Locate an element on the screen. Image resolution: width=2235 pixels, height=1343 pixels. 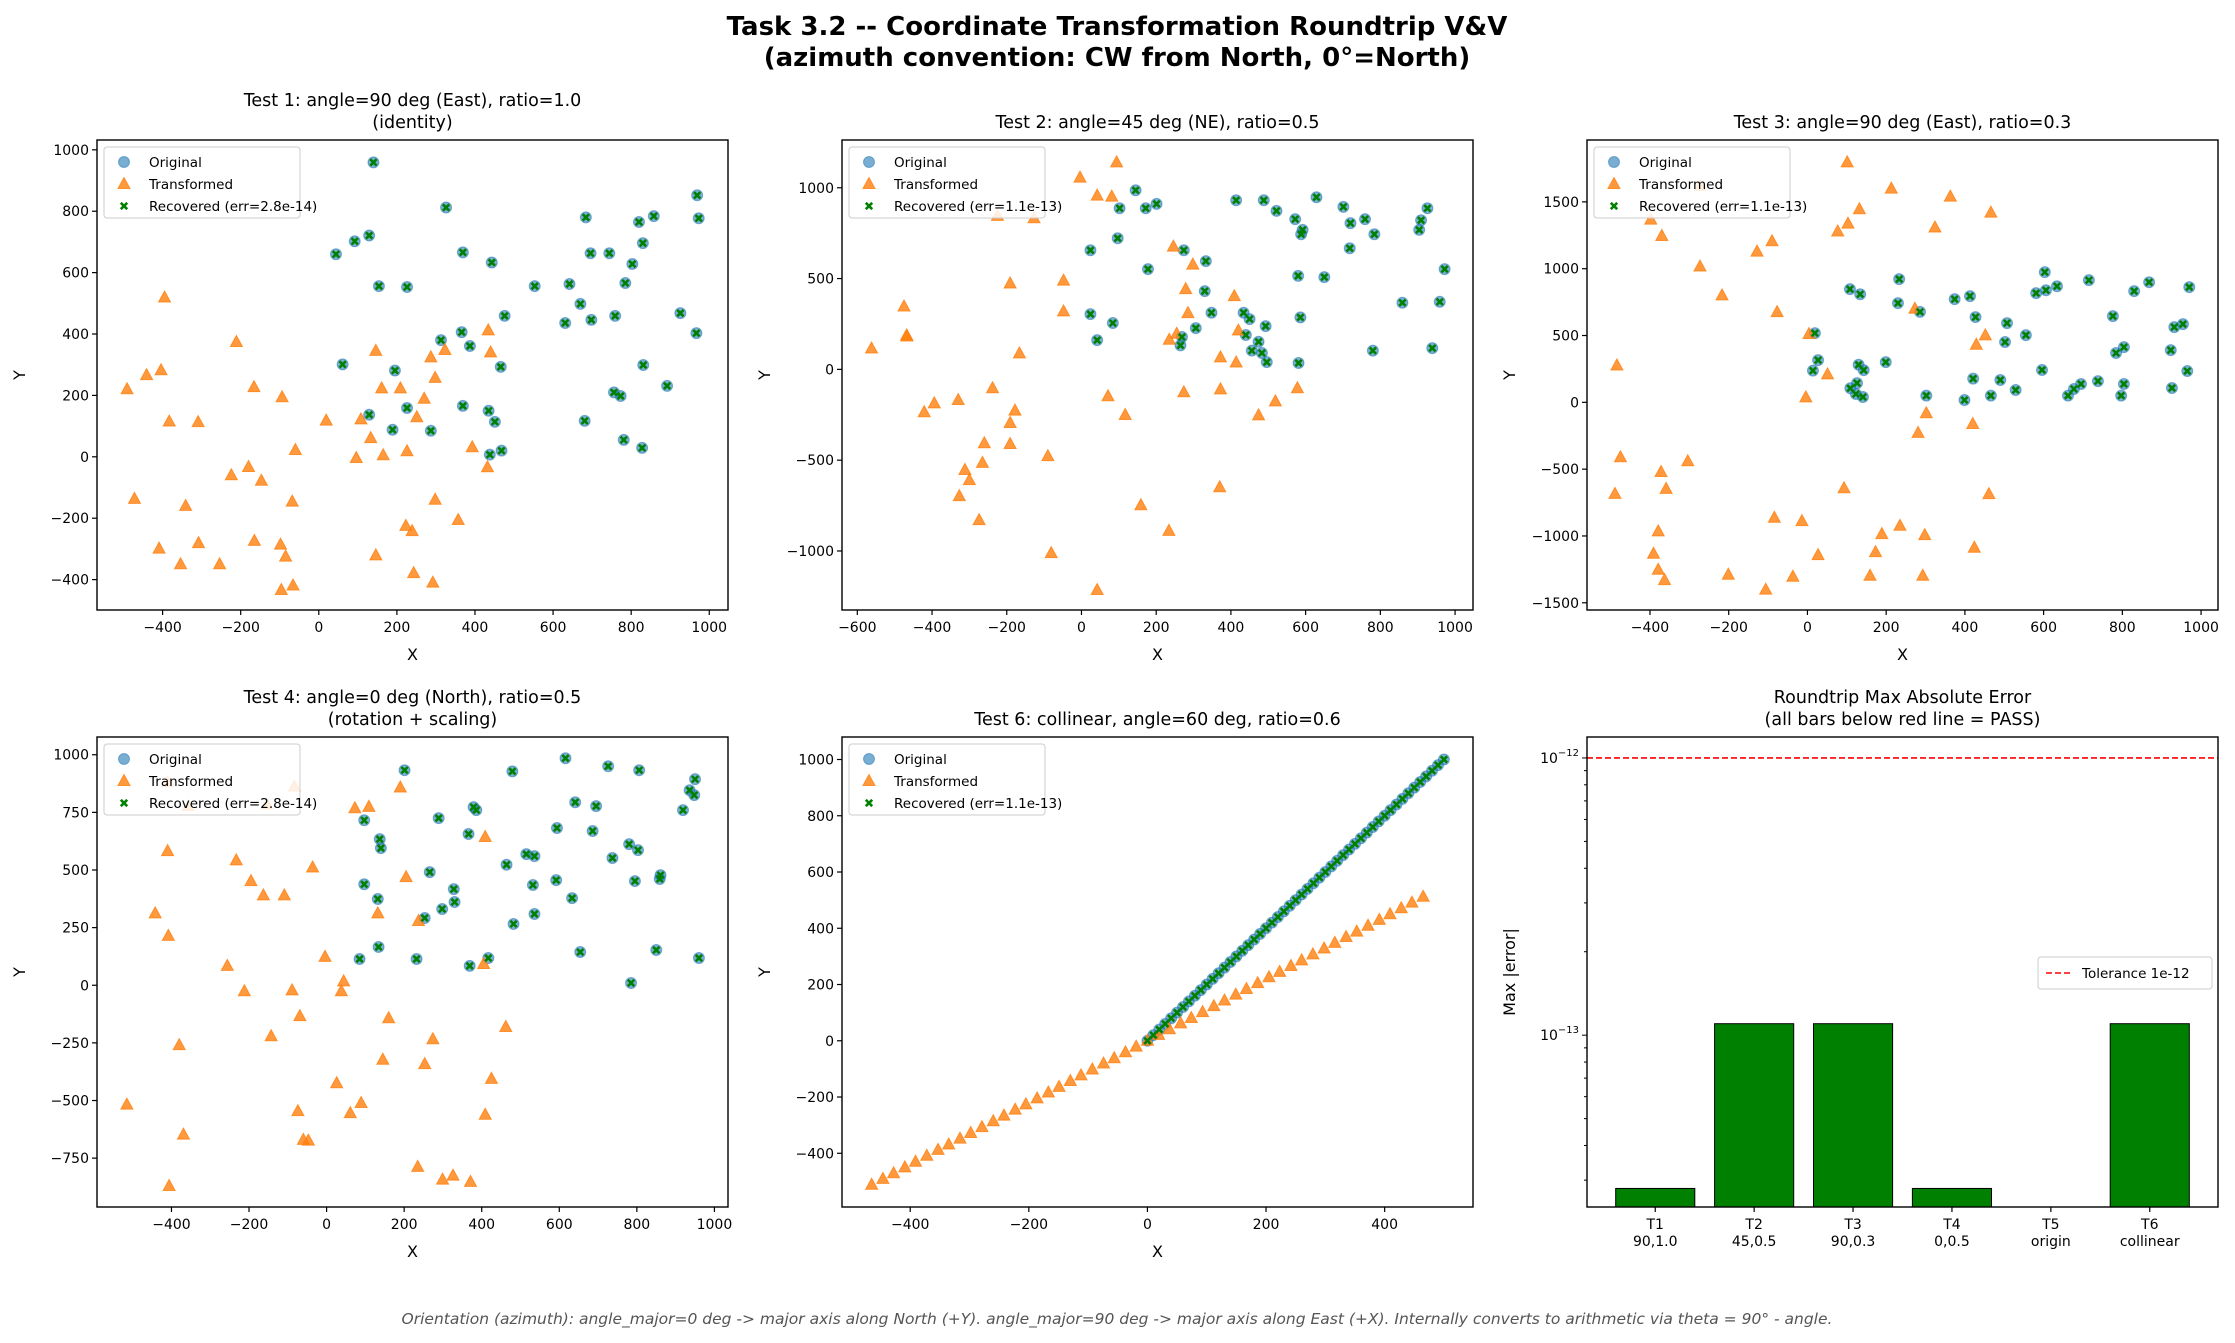
legend-label: Tolerance 1e-12 is located at coordinates (2135, 974).